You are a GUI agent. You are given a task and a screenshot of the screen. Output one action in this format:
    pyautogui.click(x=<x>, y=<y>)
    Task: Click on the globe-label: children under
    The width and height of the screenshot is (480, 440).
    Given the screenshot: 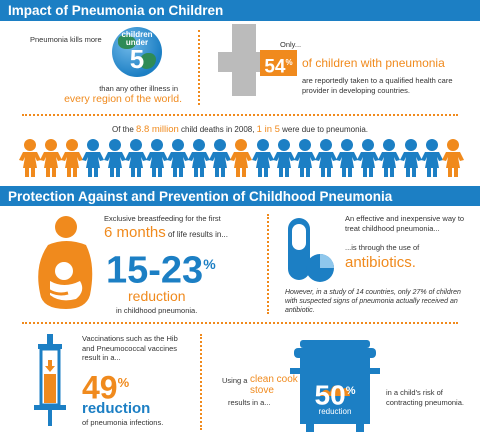 What is the action you would take?
    pyautogui.click(x=137, y=39)
    